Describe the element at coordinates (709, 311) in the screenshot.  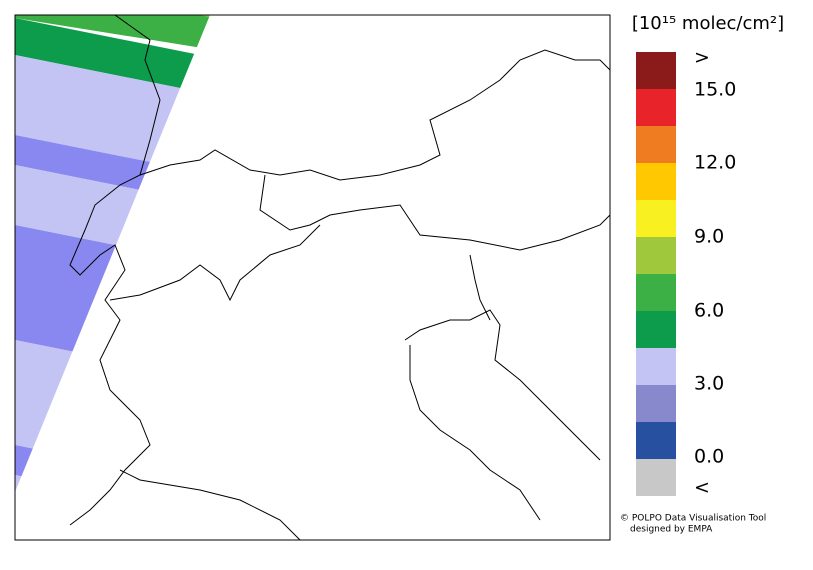
I see `colorbar-label: 6.0` at that location.